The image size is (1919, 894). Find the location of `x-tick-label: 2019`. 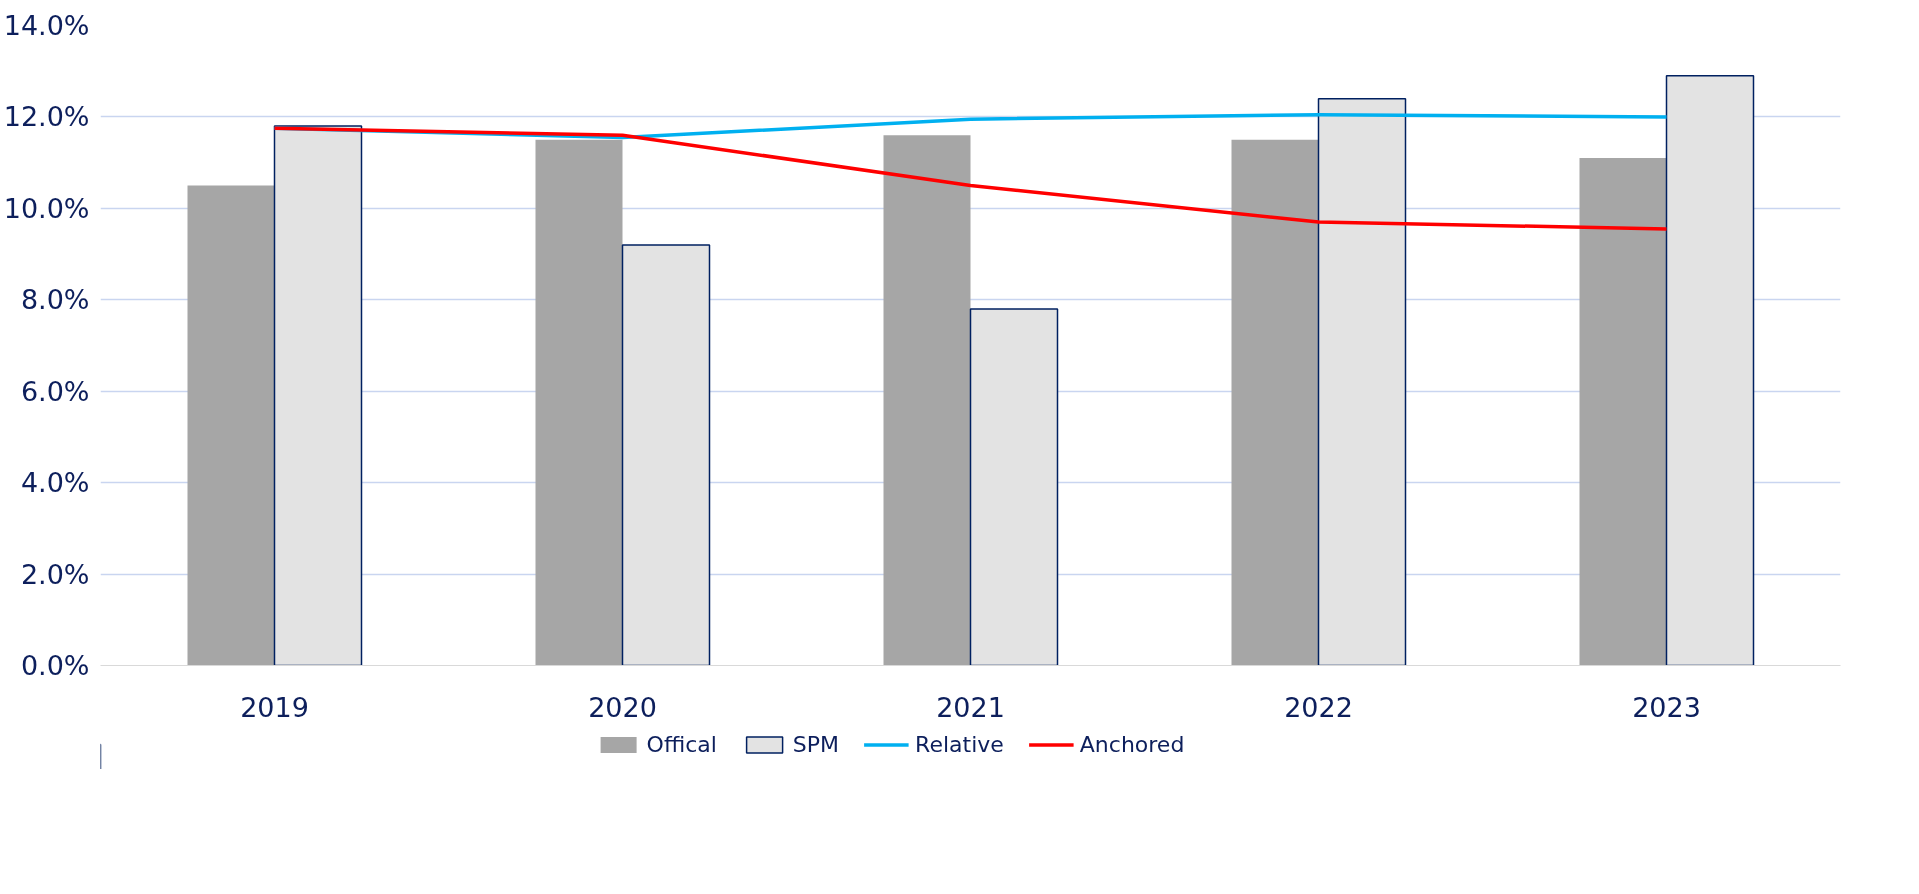

x-tick-label: 2019 is located at coordinates (274, 707).